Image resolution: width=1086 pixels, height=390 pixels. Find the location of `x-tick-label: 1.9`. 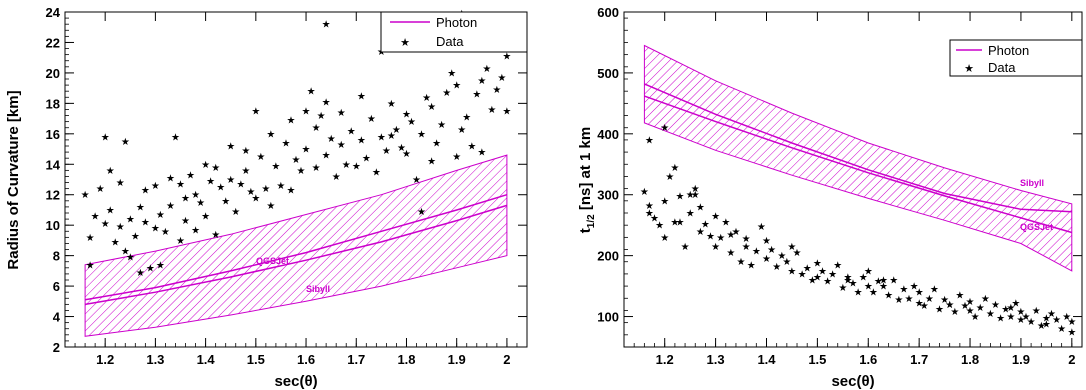

x-tick-label: 1.9 is located at coordinates (1021, 359).